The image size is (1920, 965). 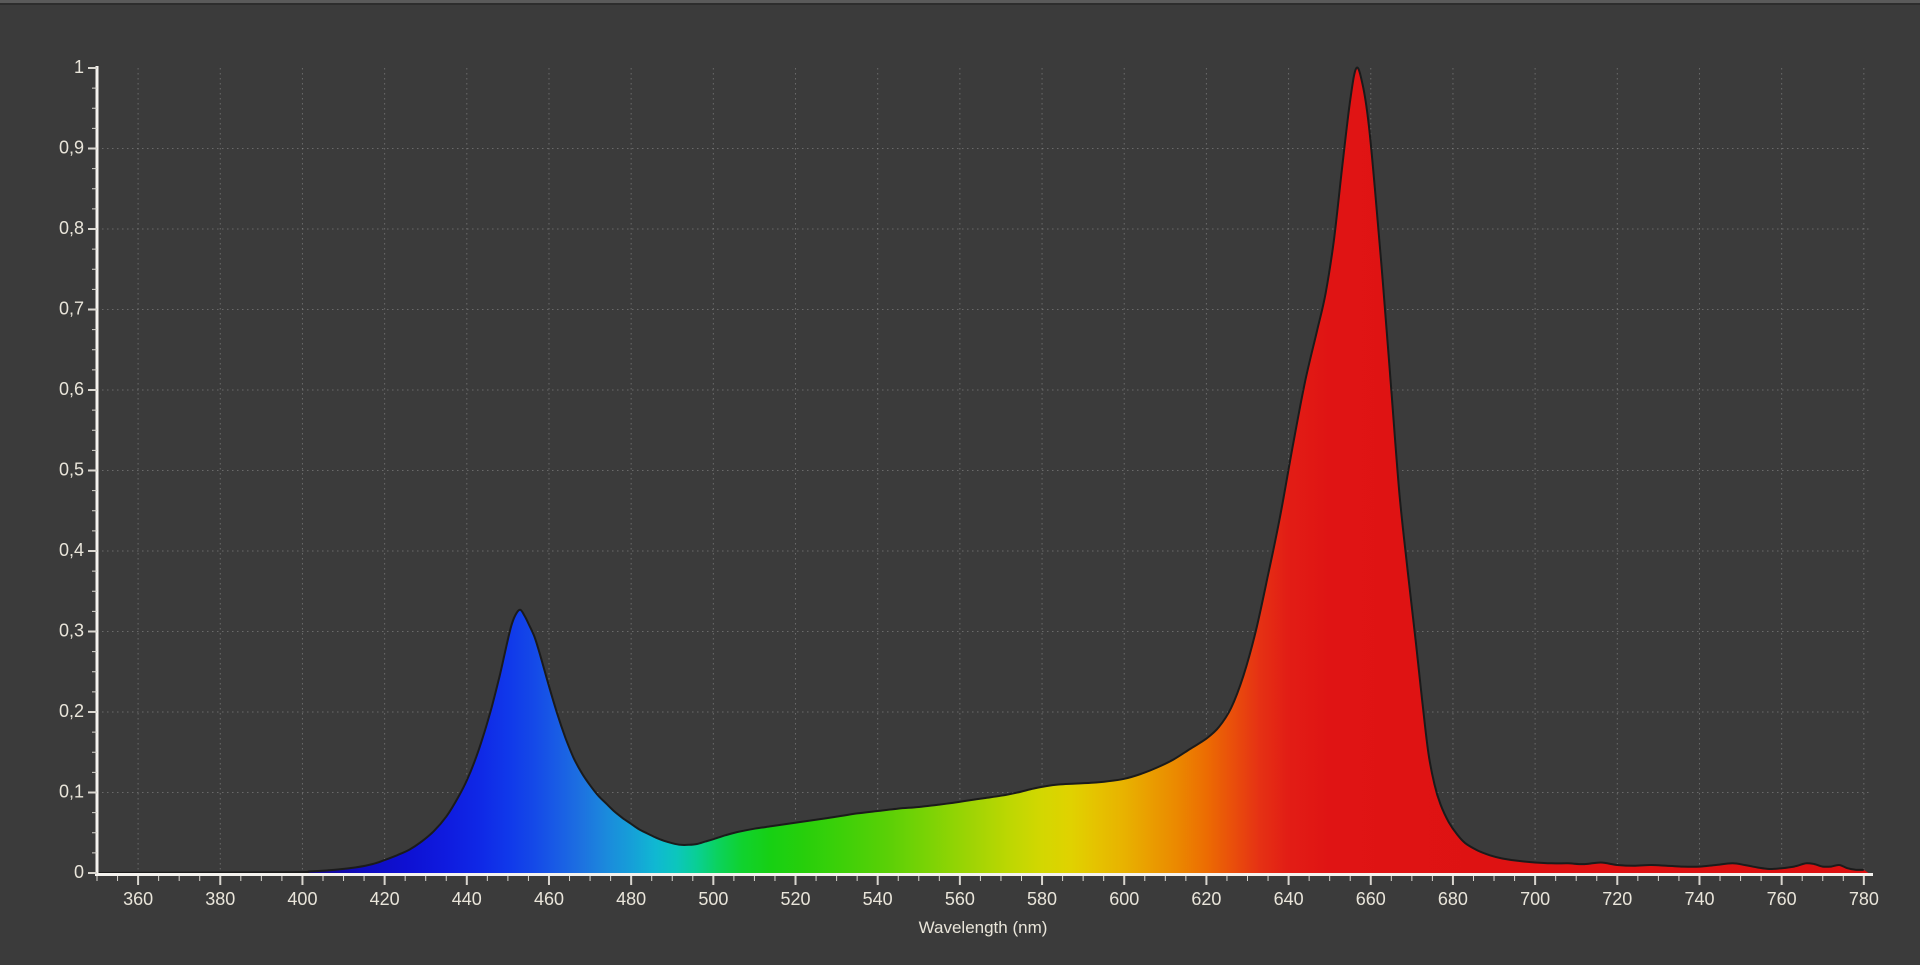 I want to click on y-tick-label: 1, so click(x=79, y=67).